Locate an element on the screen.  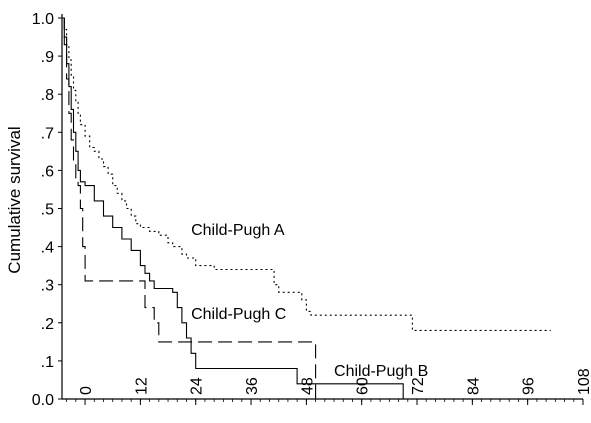
curve-label: Child-Pugh C is located at coordinates (238, 314).